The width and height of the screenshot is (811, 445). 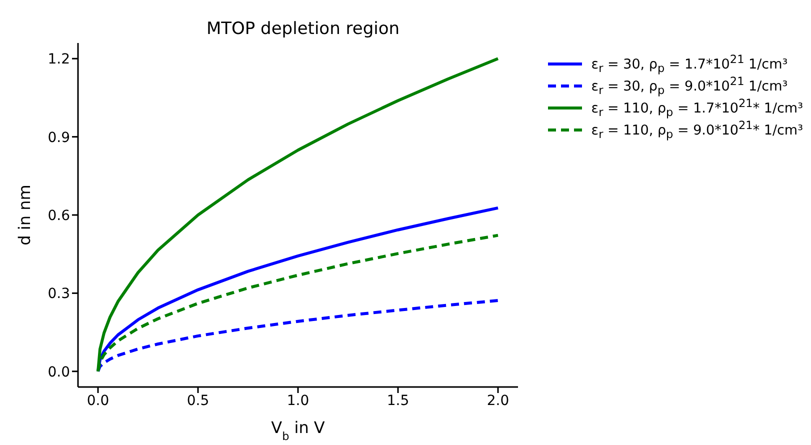 I want to click on legend-label: ε$_{r}$ = 30, ρ$_{p}$ = 9.0*10$^{21}$ 1/cm³, so click(x=689, y=86).